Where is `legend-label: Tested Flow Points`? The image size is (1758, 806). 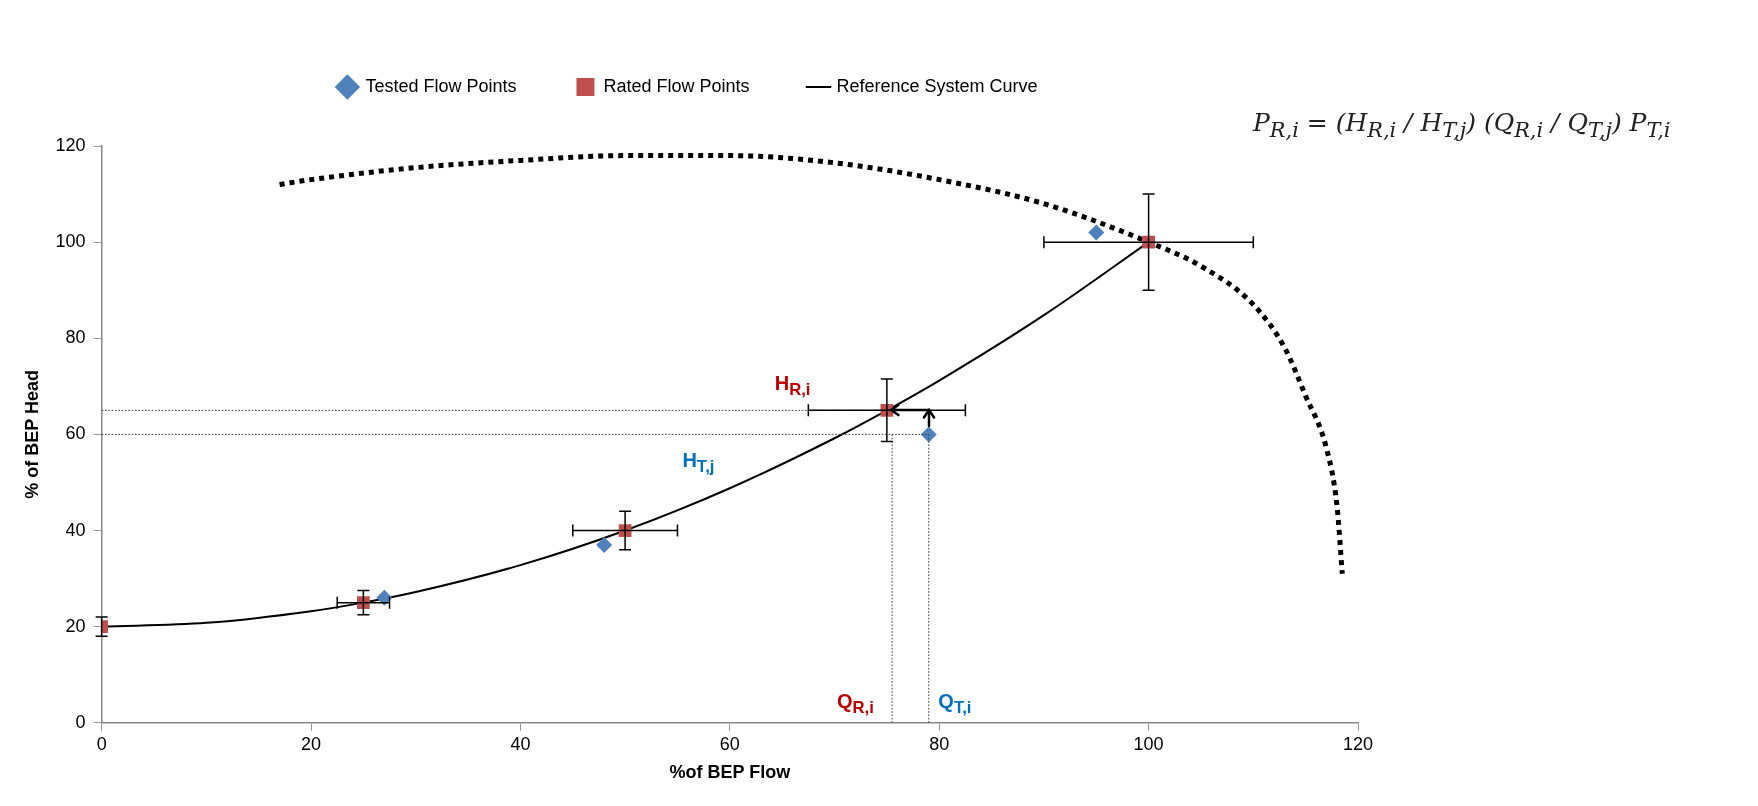 legend-label: Tested Flow Points is located at coordinates (441, 85).